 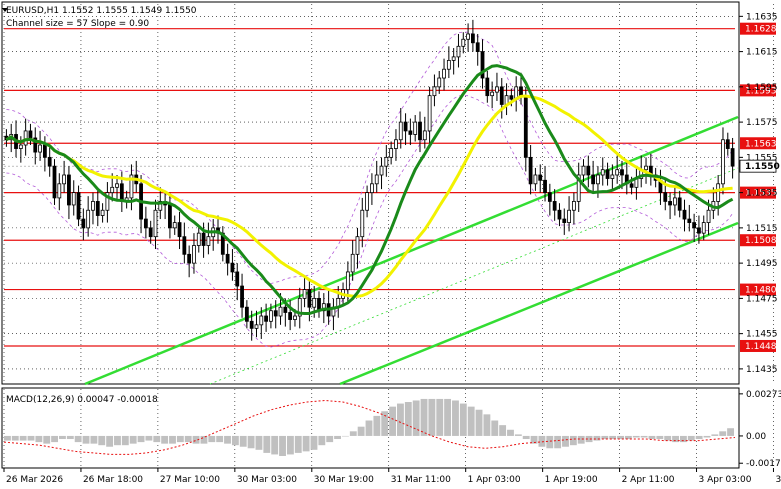 What do you see at coordinates (761, 91) in the screenshot?
I see `level-label: 1.1593` at bounding box center [761, 91].